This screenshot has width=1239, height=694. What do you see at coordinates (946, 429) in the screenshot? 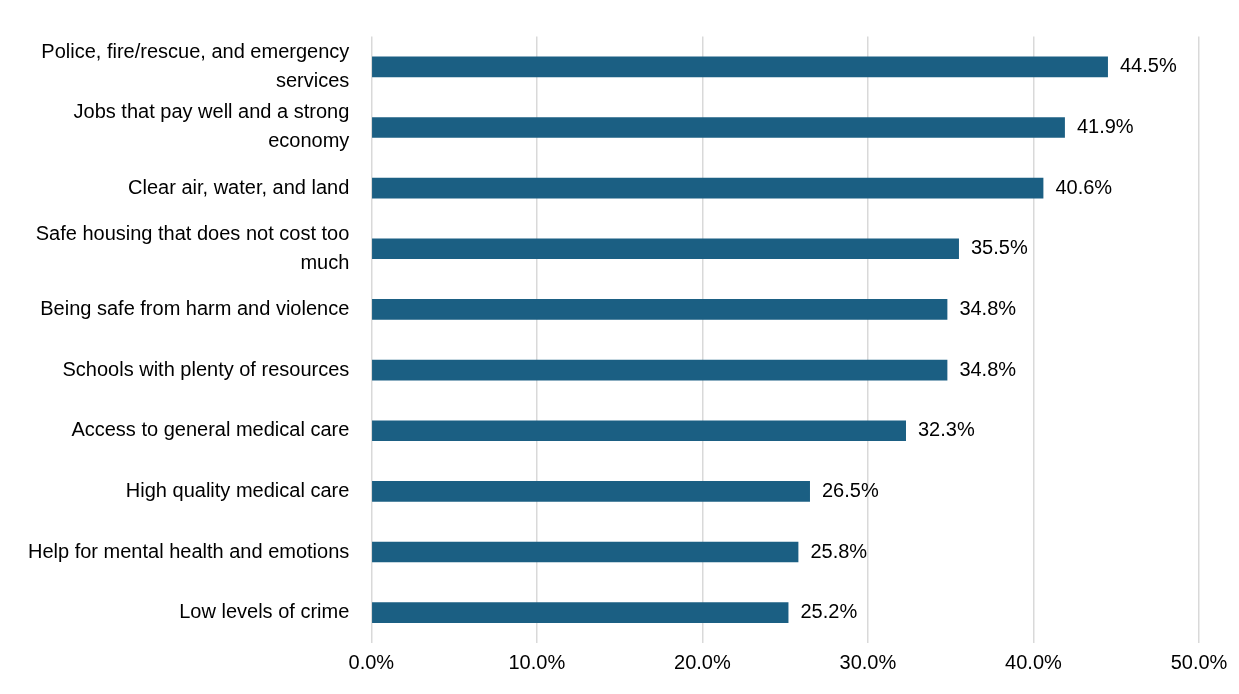
I see `data-label: 32.3%` at bounding box center [946, 429].